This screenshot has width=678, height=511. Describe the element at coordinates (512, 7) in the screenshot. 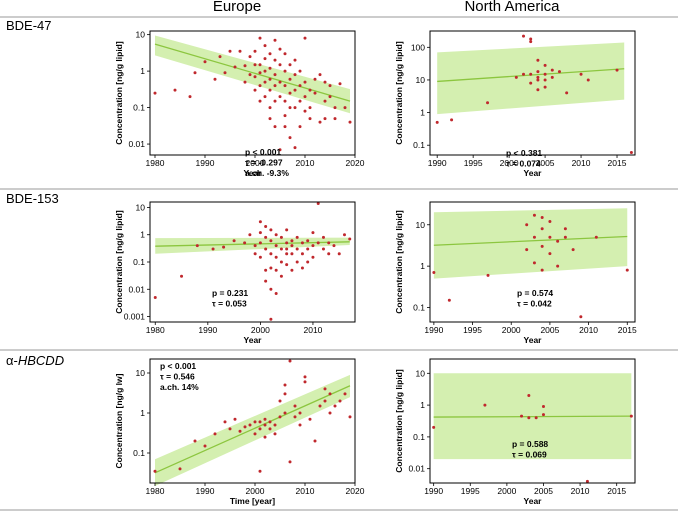

I see `column-title-north-america: North America` at that location.